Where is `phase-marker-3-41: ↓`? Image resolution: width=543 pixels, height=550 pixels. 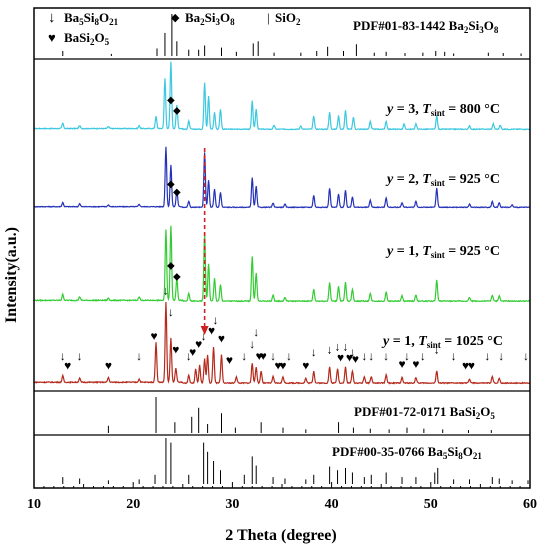 phase-marker-3-41: ↓ is located at coordinates (423, 356).